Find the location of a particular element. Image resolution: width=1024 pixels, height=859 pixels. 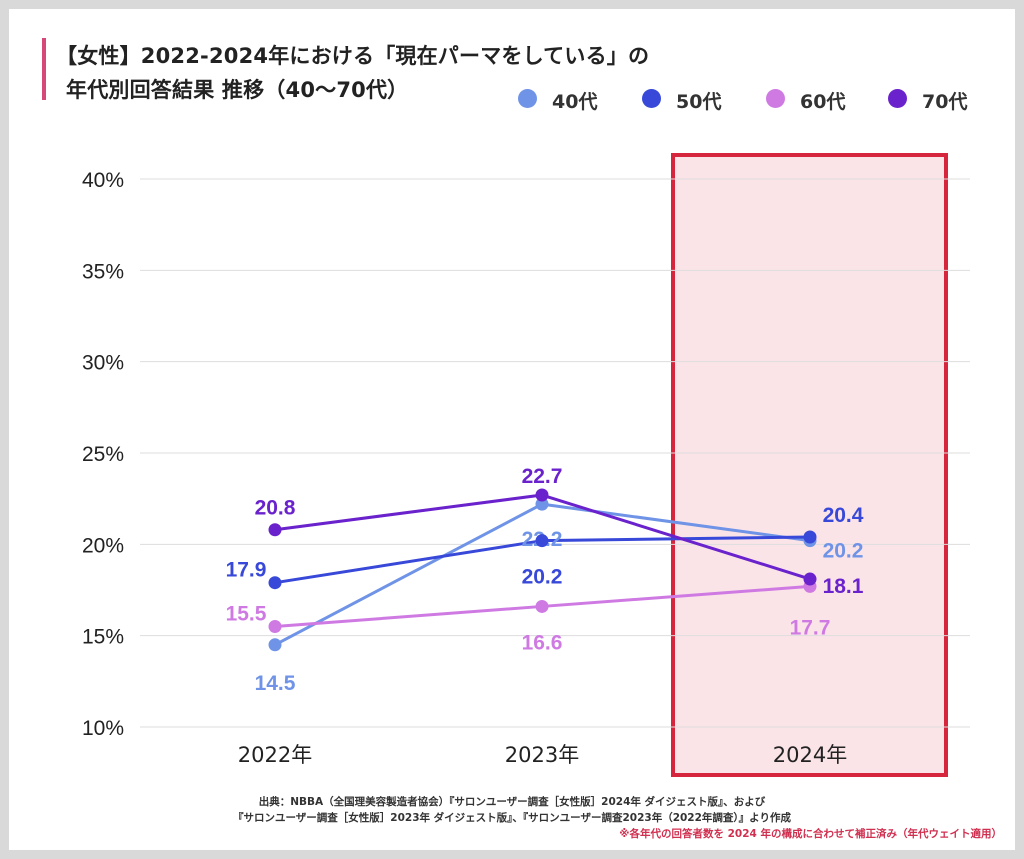

data-label: 18.1 is located at coordinates (843, 586).